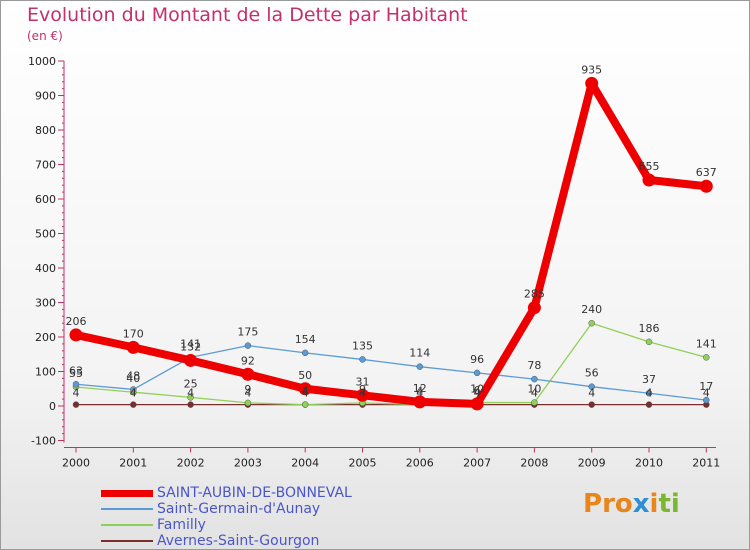 The image size is (750, 550). What do you see at coordinates (45, 303) in the screenshot?
I see `y-tick-label: 300` at bounding box center [45, 303].